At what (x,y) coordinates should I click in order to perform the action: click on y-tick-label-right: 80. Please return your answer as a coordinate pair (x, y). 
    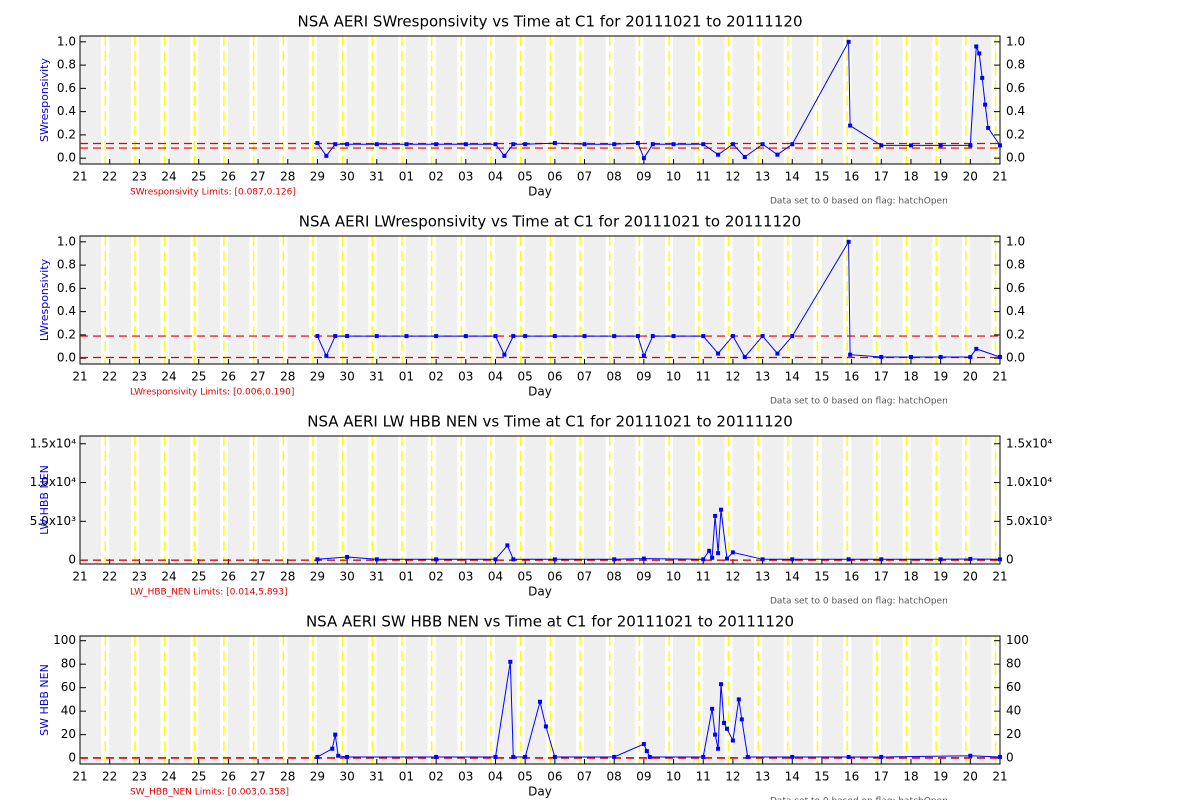
    Looking at the image, I should click on (1013, 664).